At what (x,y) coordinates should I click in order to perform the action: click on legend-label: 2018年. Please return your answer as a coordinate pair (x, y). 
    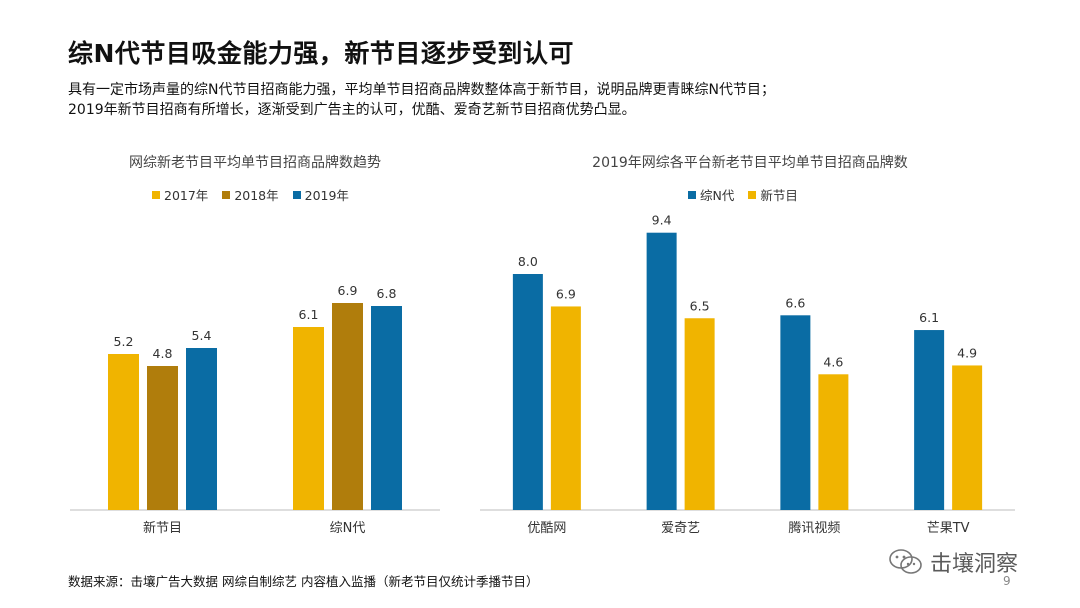
    Looking at the image, I should click on (256, 195).